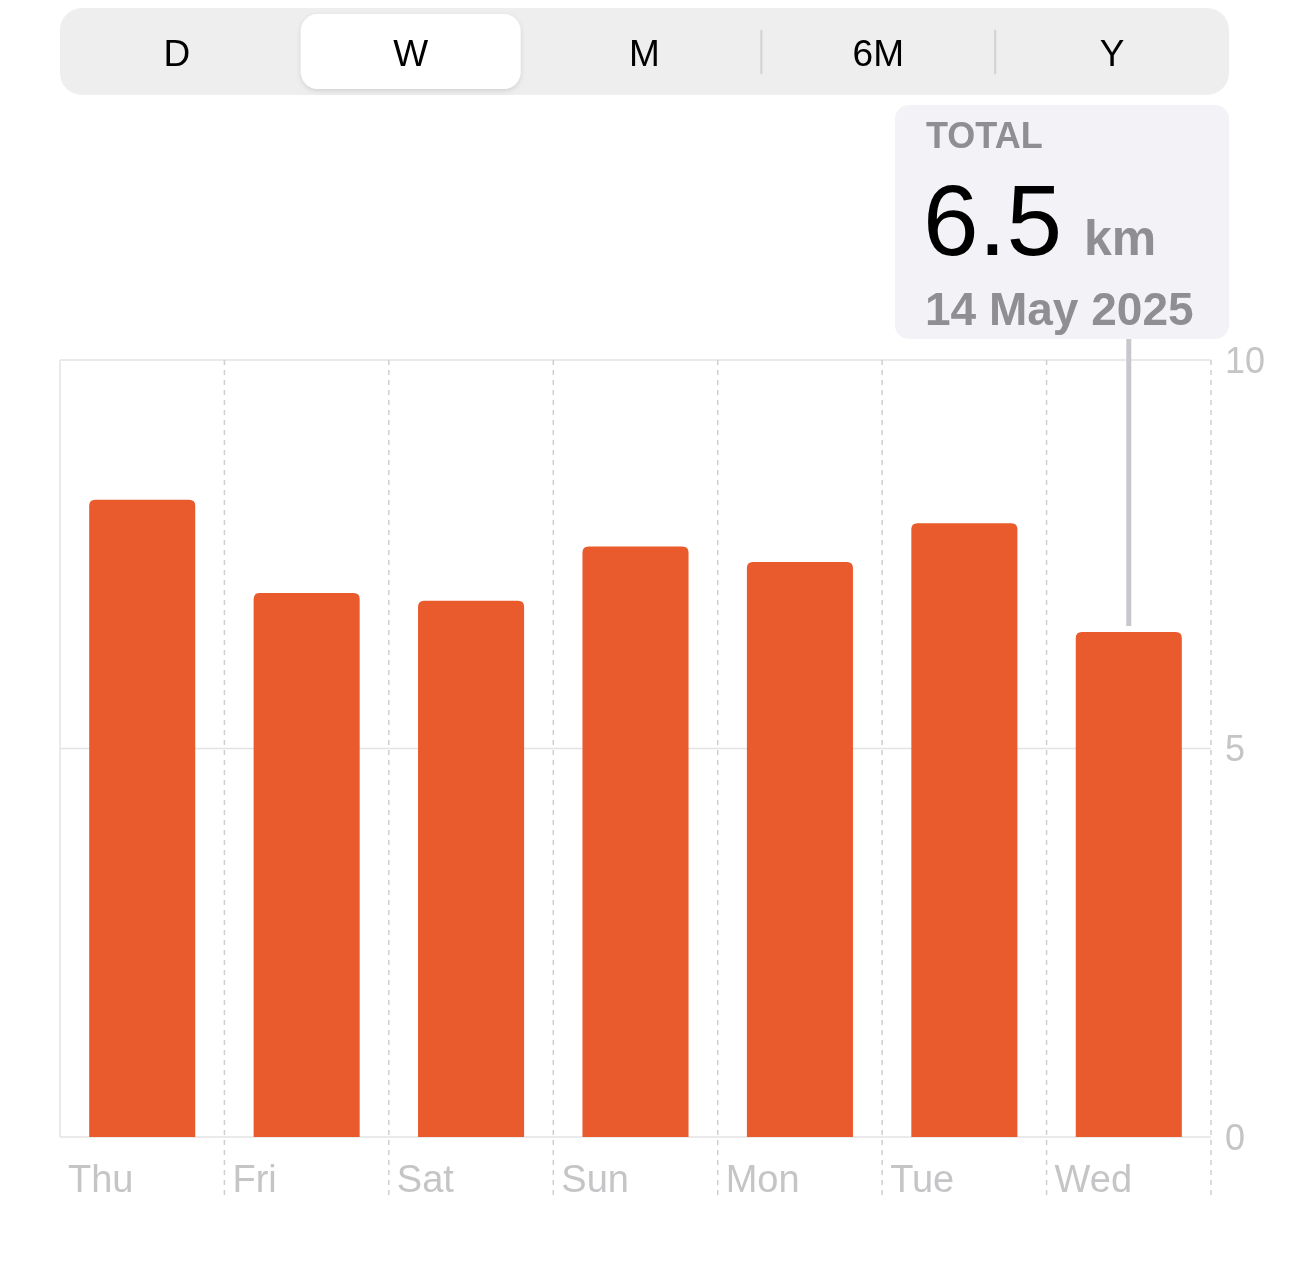 The width and height of the screenshot is (1290, 1281). What do you see at coordinates (101, 1179) in the screenshot?
I see `x-tick-label: Thu` at bounding box center [101, 1179].